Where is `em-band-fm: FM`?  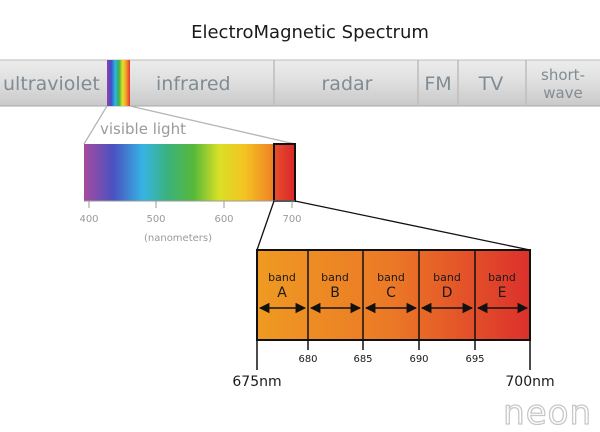
em-band-fm: FM is located at coordinates (437, 84).